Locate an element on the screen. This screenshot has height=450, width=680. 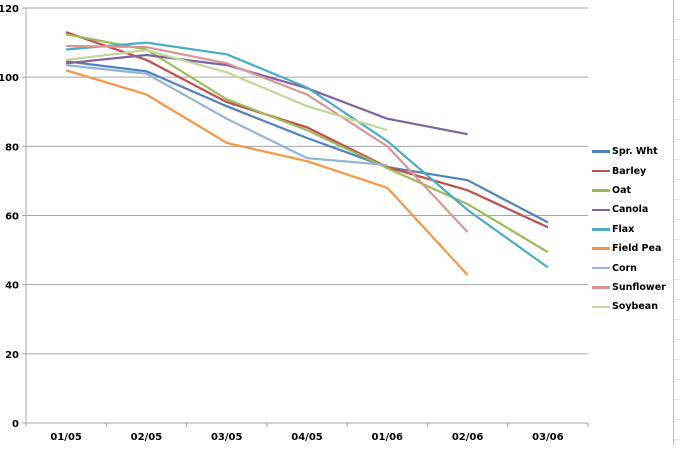
legend-item: Flax is located at coordinates (632, 229).